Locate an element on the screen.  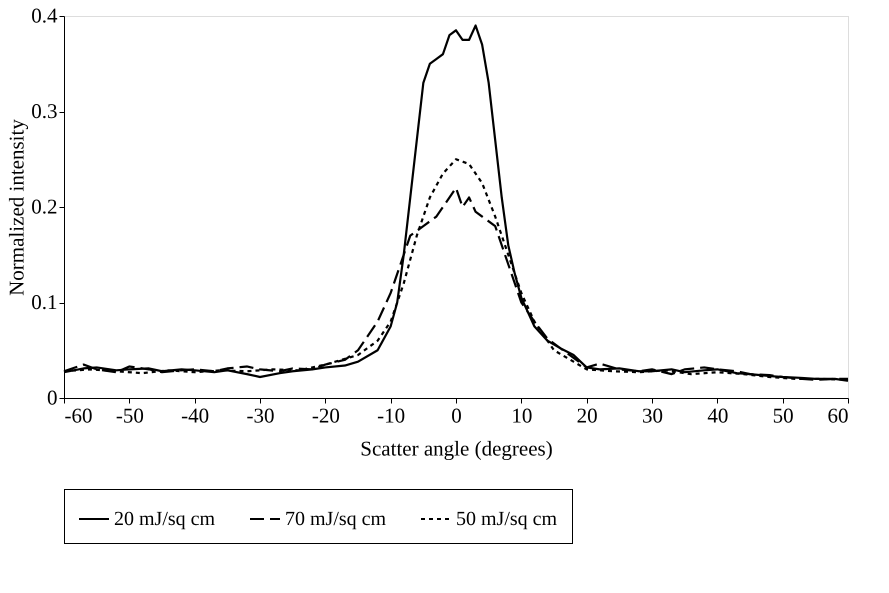
x-tick-label: 60 is located at coordinates (838, 416).